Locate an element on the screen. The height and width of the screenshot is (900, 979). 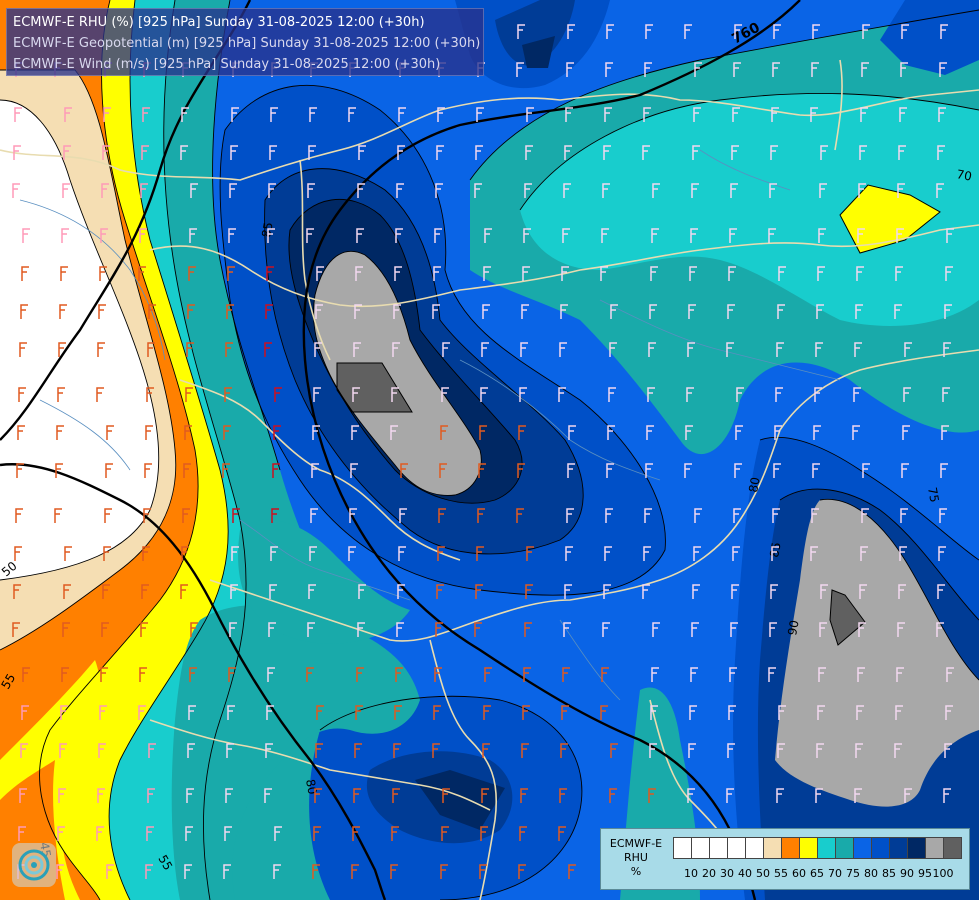
rhu-band-100-east is located at coordinates (847, 617).